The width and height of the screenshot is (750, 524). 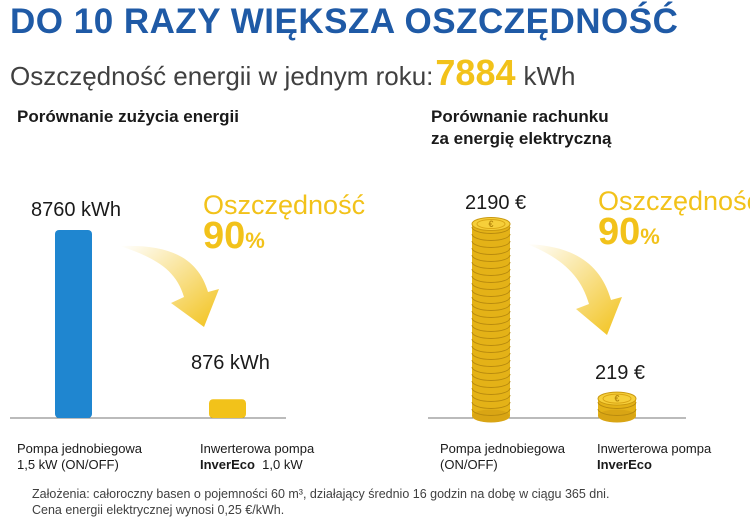 What do you see at coordinates (234, 236) in the screenshot?
I see `energy-savings-value: 90%` at bounding box center [234, 236].